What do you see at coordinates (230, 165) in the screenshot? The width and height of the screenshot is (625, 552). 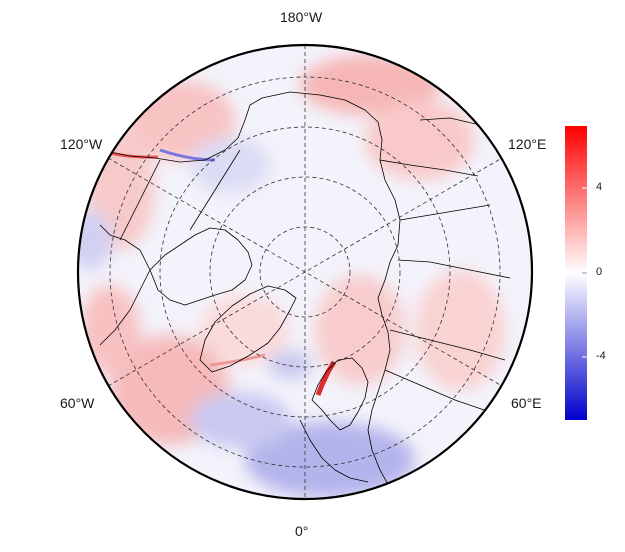 I see `cool-patch-pacific-arctic` at bounding box center [230, 165].